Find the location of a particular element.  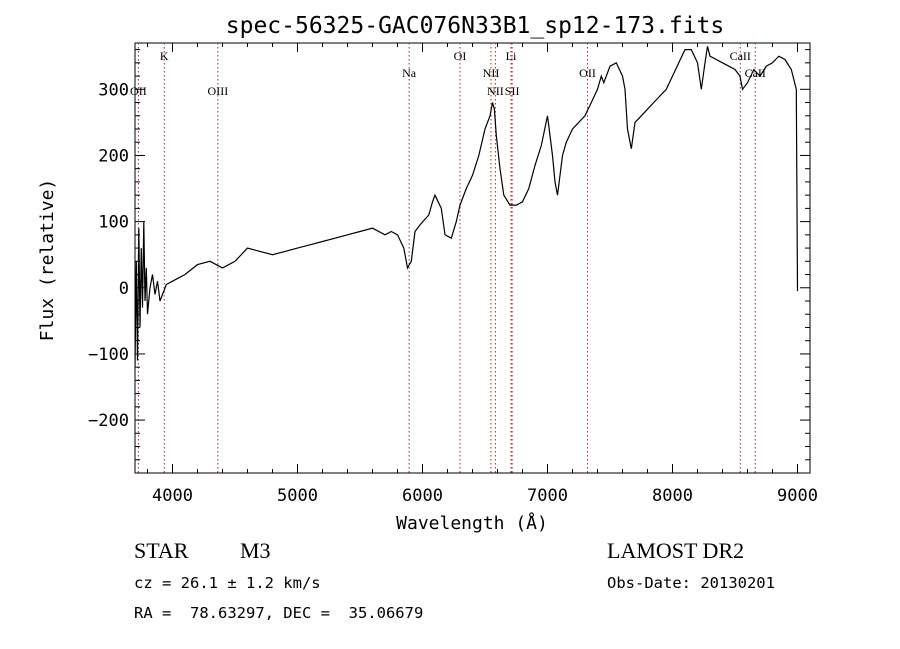

y-tick-label: 0 is located at coordinates (124, 289).